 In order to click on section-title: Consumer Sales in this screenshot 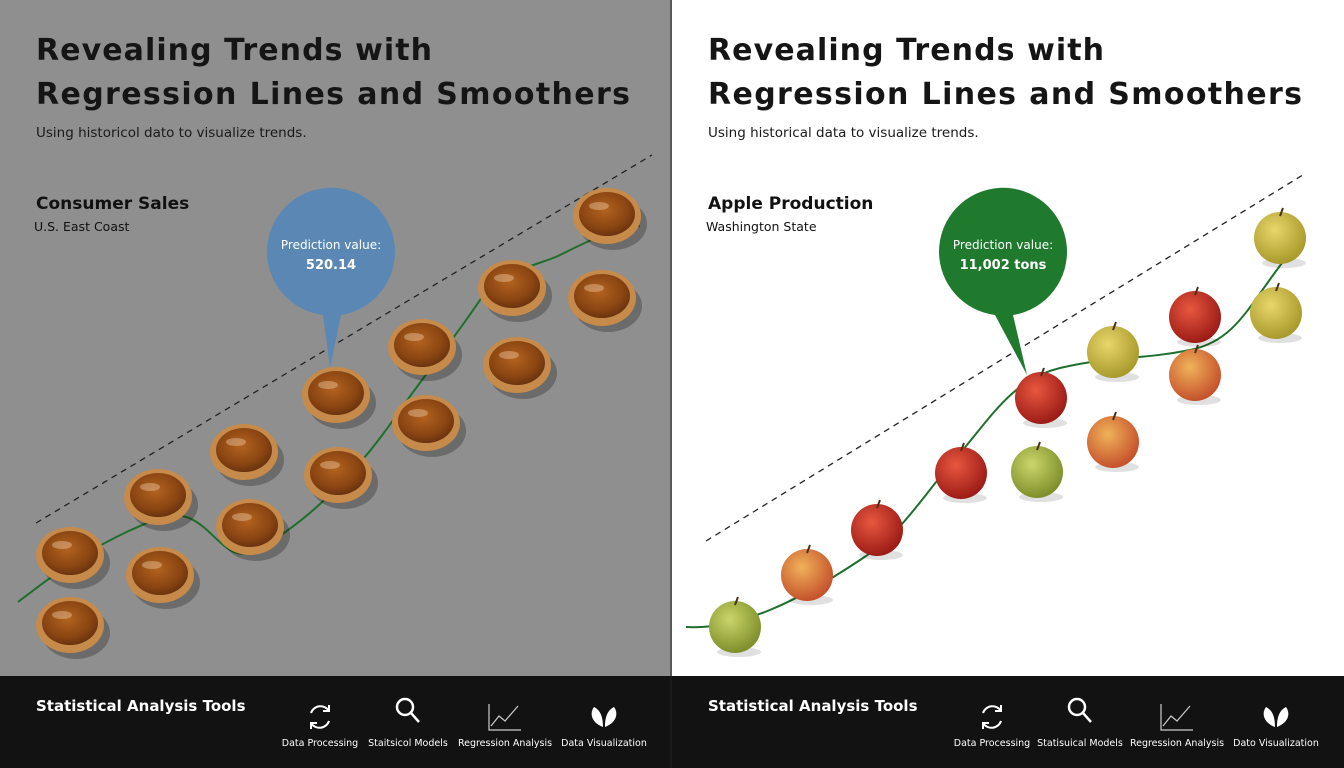, I will do `click(112, 204)`.